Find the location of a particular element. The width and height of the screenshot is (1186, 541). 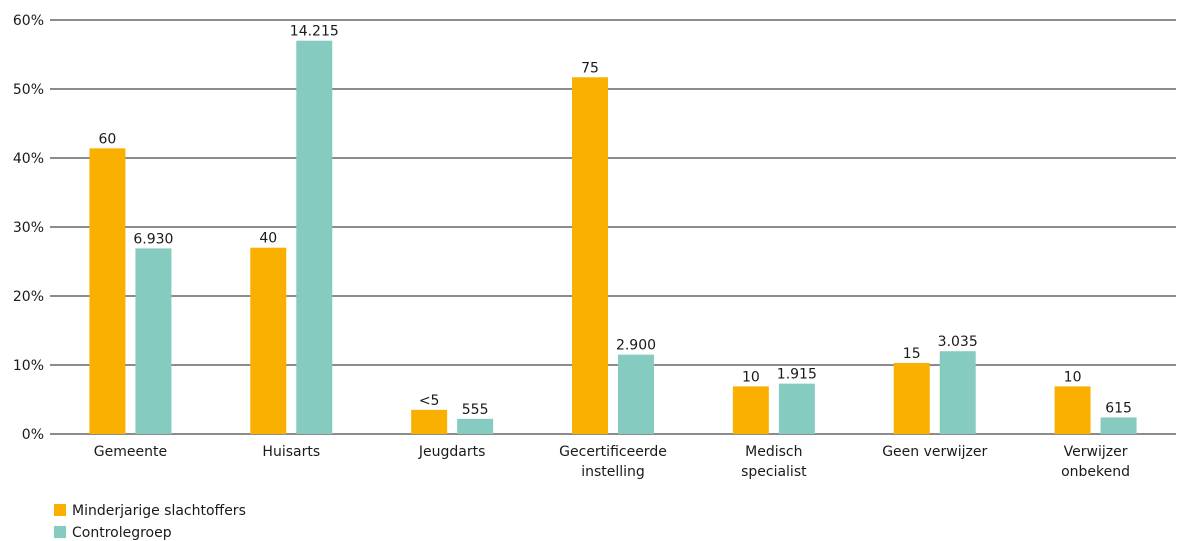

x-category-label: specialist is located at coordinates (774, 472).